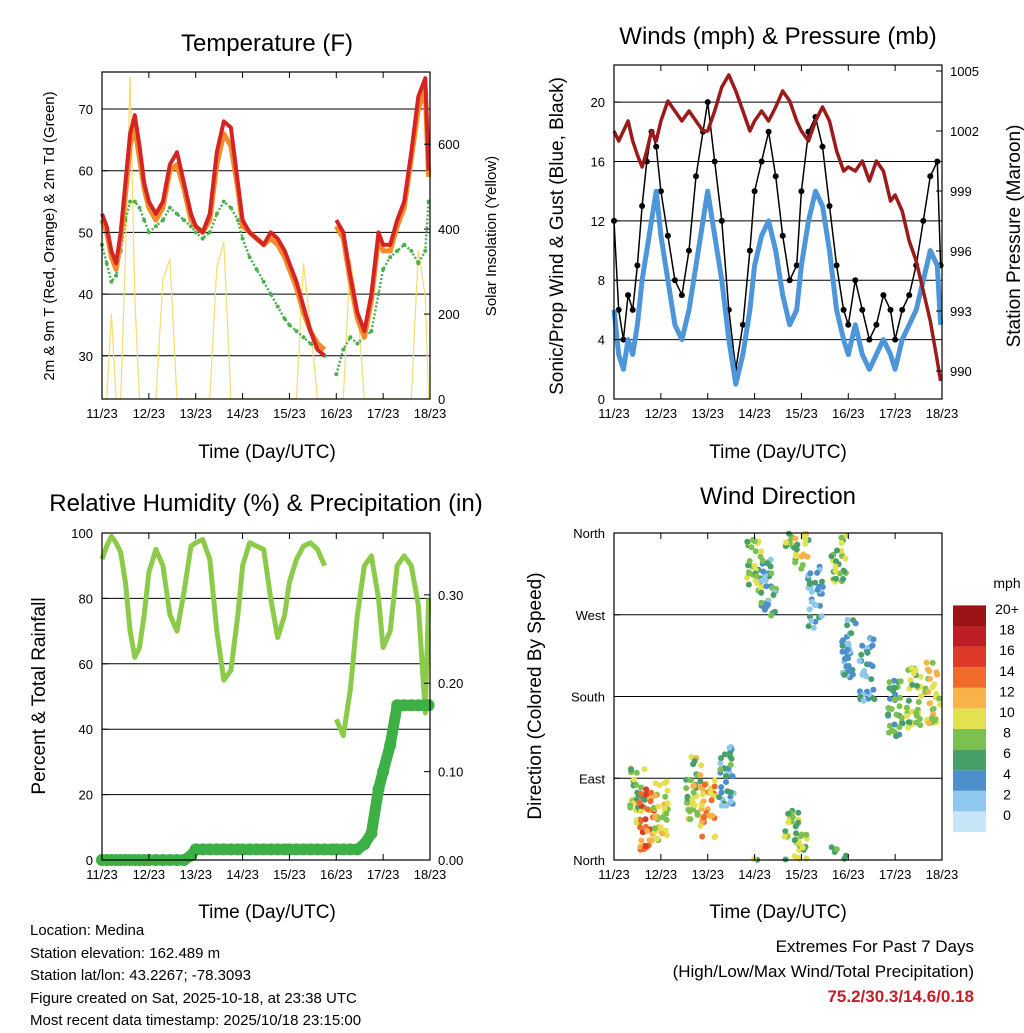 The width and height of the screenshot is (1024, 1033). I want to click on temp-ytick-label-right: 400, so click(449, 229).